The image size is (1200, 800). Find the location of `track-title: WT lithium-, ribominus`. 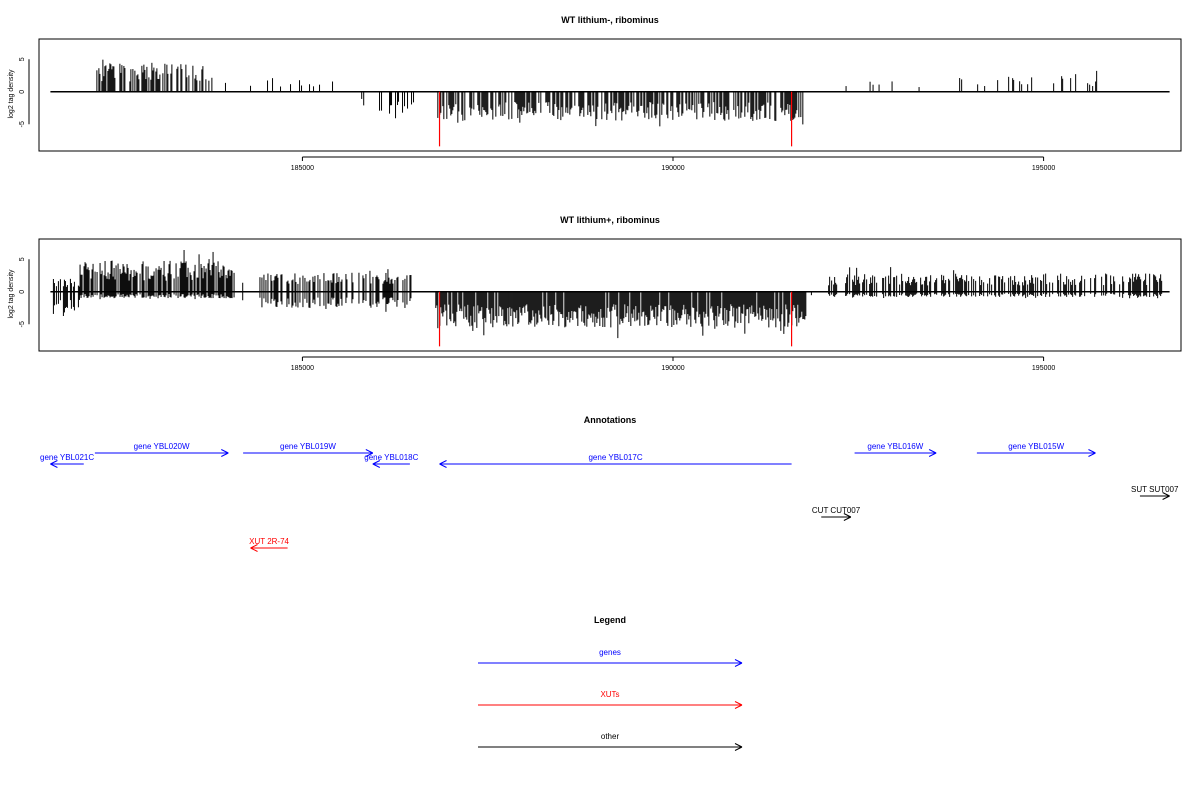

track-title: WT lithium-, ribominus is located at coordinates (610, 20).